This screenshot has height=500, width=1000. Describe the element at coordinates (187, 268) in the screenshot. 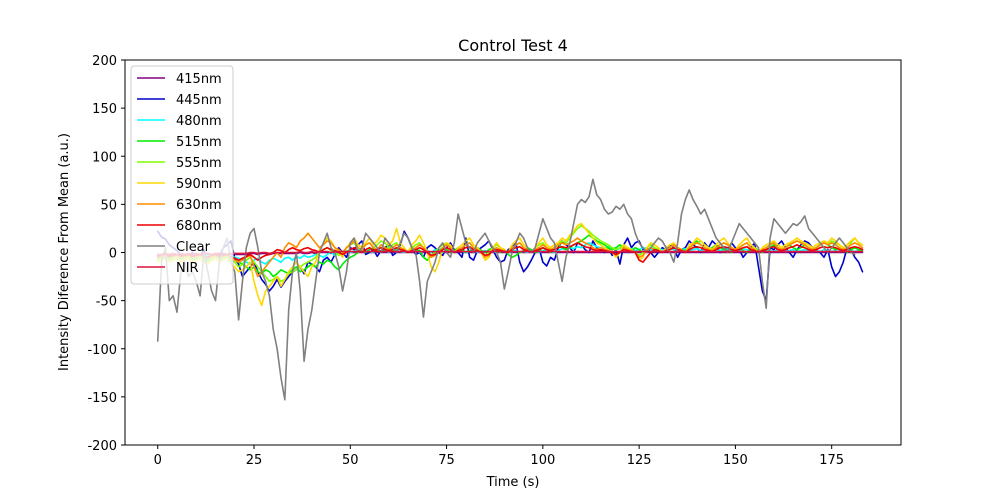

I see `legend-label: NIR` at that location.